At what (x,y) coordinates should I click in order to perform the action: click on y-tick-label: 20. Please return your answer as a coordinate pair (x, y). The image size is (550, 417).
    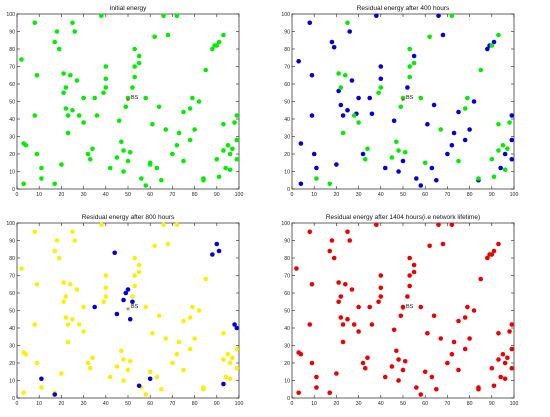
    Looking at the image, I should click on (287, 364).